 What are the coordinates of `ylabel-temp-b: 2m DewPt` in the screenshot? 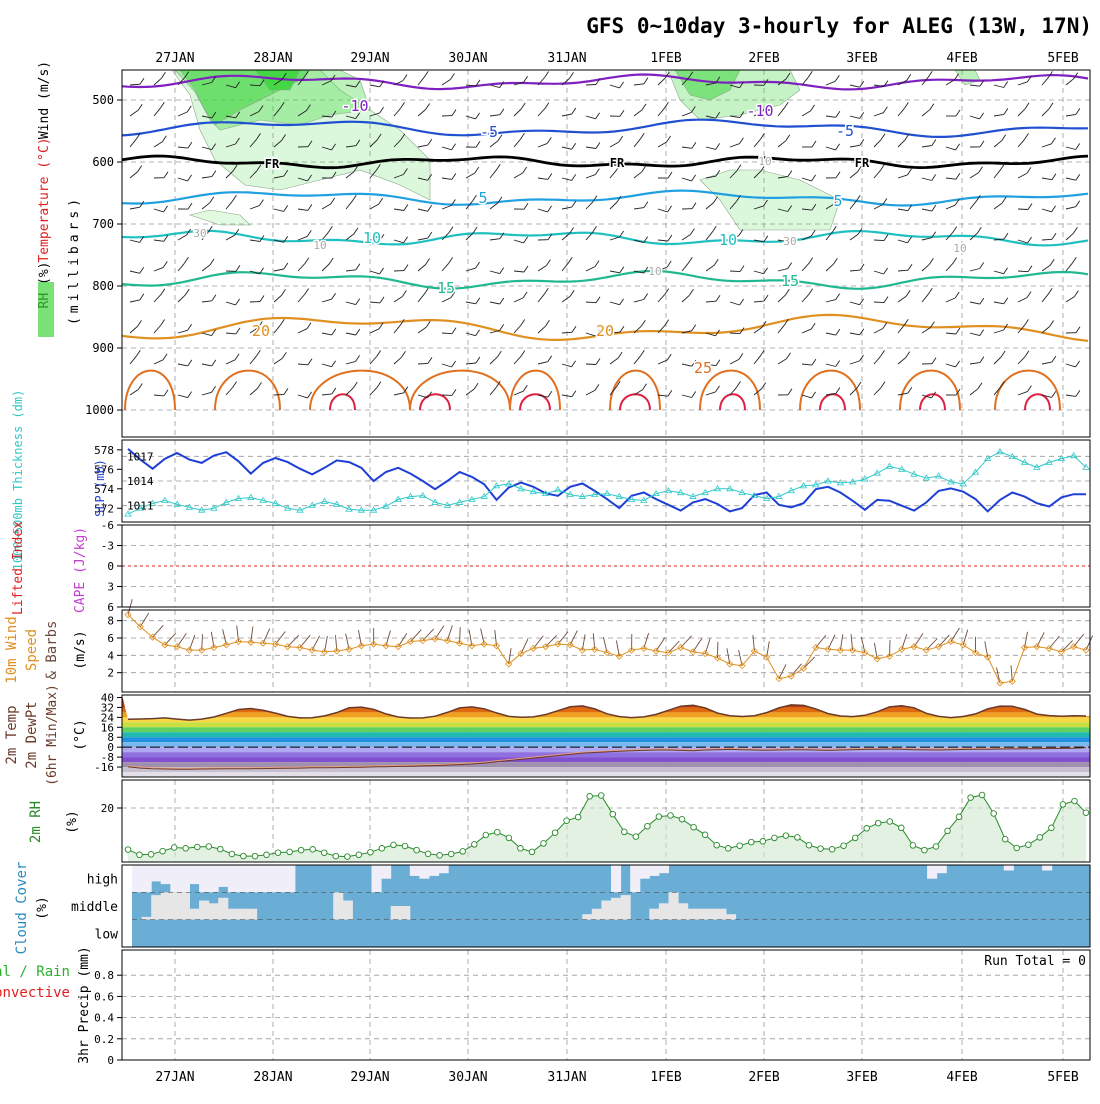 It's located at (32, 734).